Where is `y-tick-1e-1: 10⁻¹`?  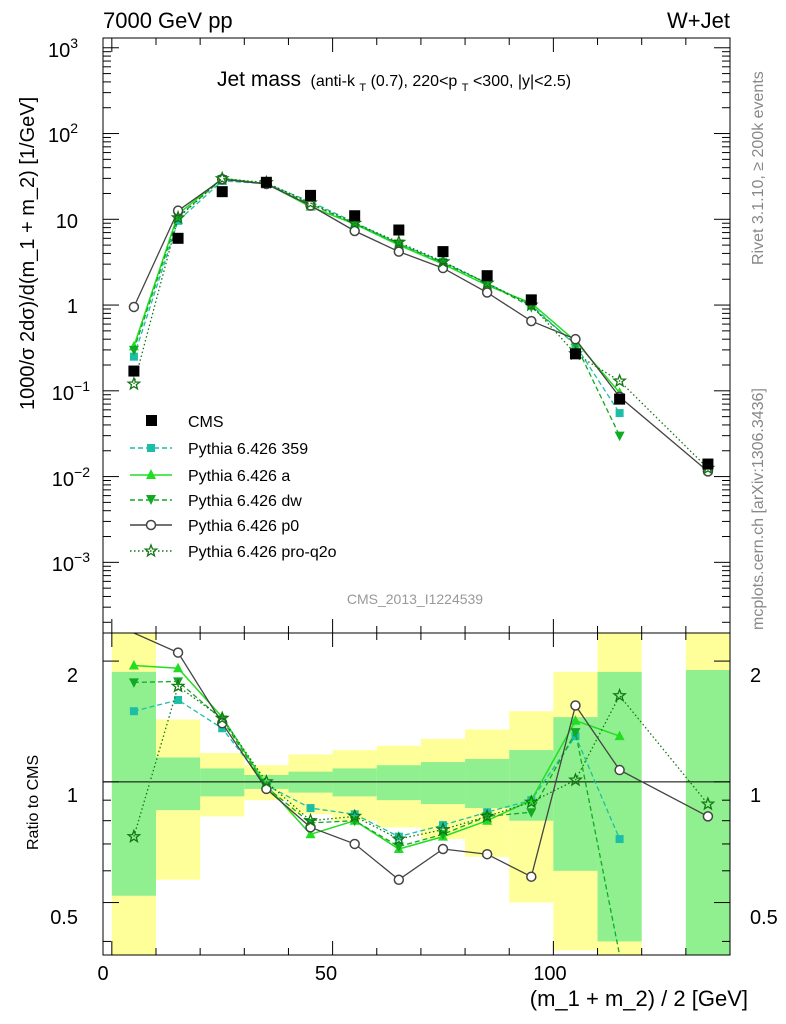
y-tick-1e-1: 10⁻¹ is located at coordinates (71, 391).